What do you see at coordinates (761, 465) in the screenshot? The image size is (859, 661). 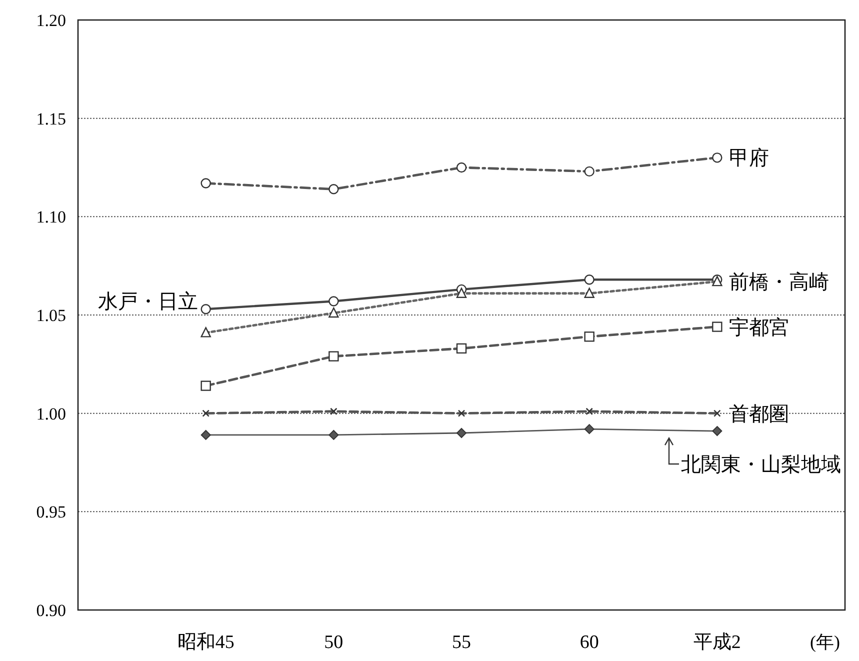 I see `legend-label: 北関東・山梨地域` at bounding box center [761, 465].